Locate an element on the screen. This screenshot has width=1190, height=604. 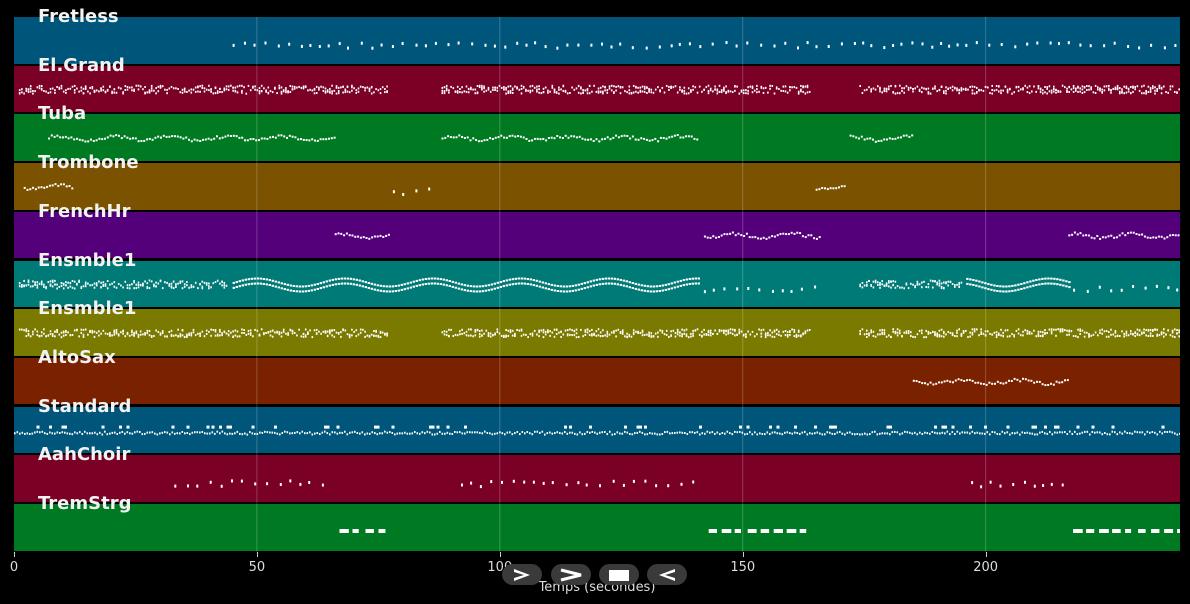
stop-button is located at coordinates (619, 574).